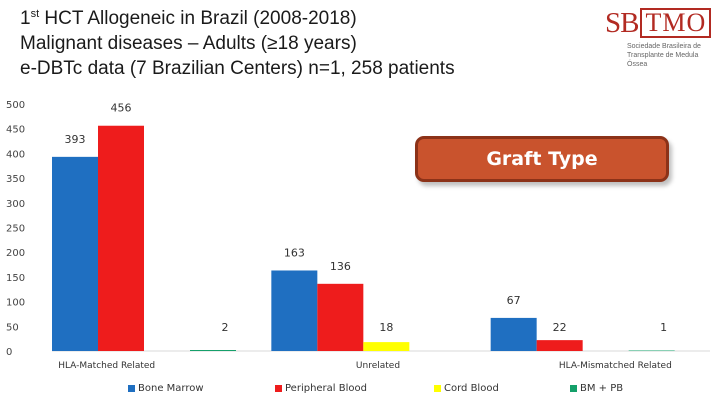 Image resolution: width=720 pixels, height=405 pixels. I want to click on x-category-label: Unrelated, so click(378, 366).